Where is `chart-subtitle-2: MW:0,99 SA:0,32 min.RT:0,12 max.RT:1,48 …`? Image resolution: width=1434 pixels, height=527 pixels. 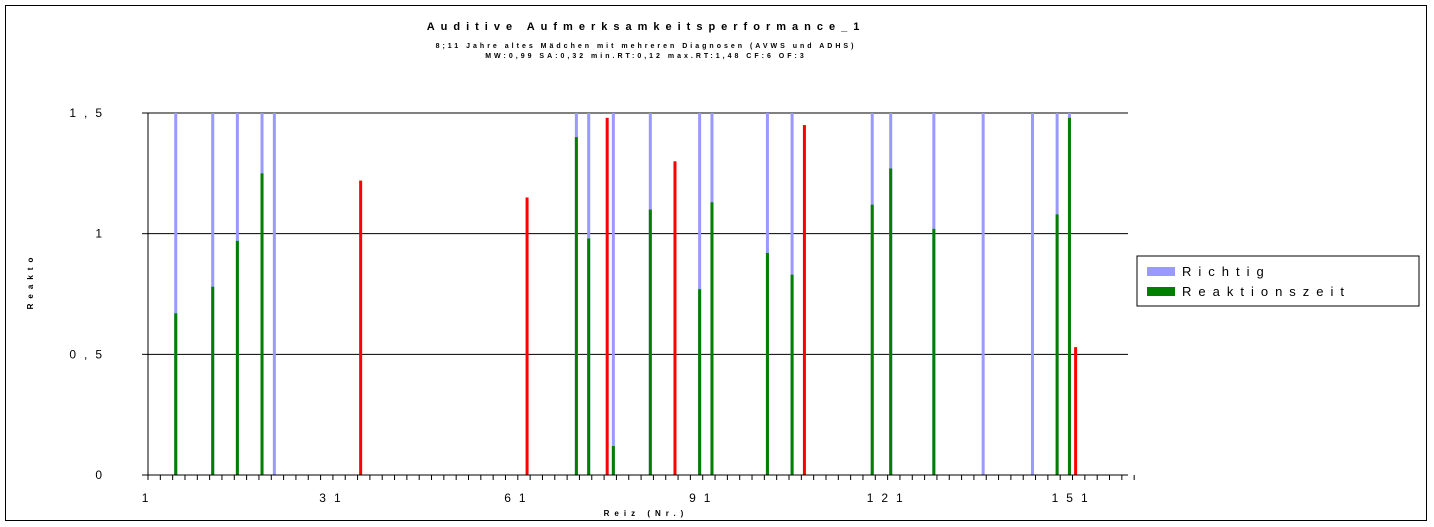
chart-subtitle-2: MW:0,99 SA:0,32 min.RT:0,12 max.RT:1,48 … is located at coordinates (646, 56).